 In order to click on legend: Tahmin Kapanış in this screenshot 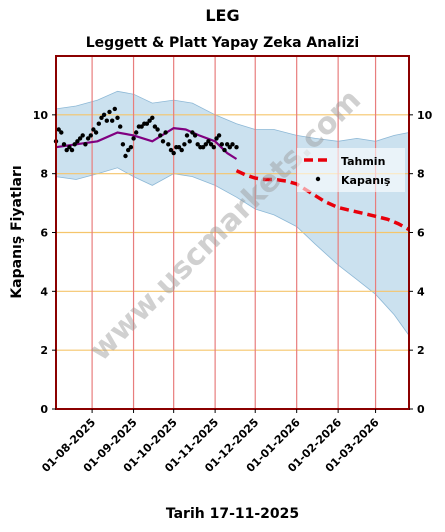, I will do `click(351, 170)`.